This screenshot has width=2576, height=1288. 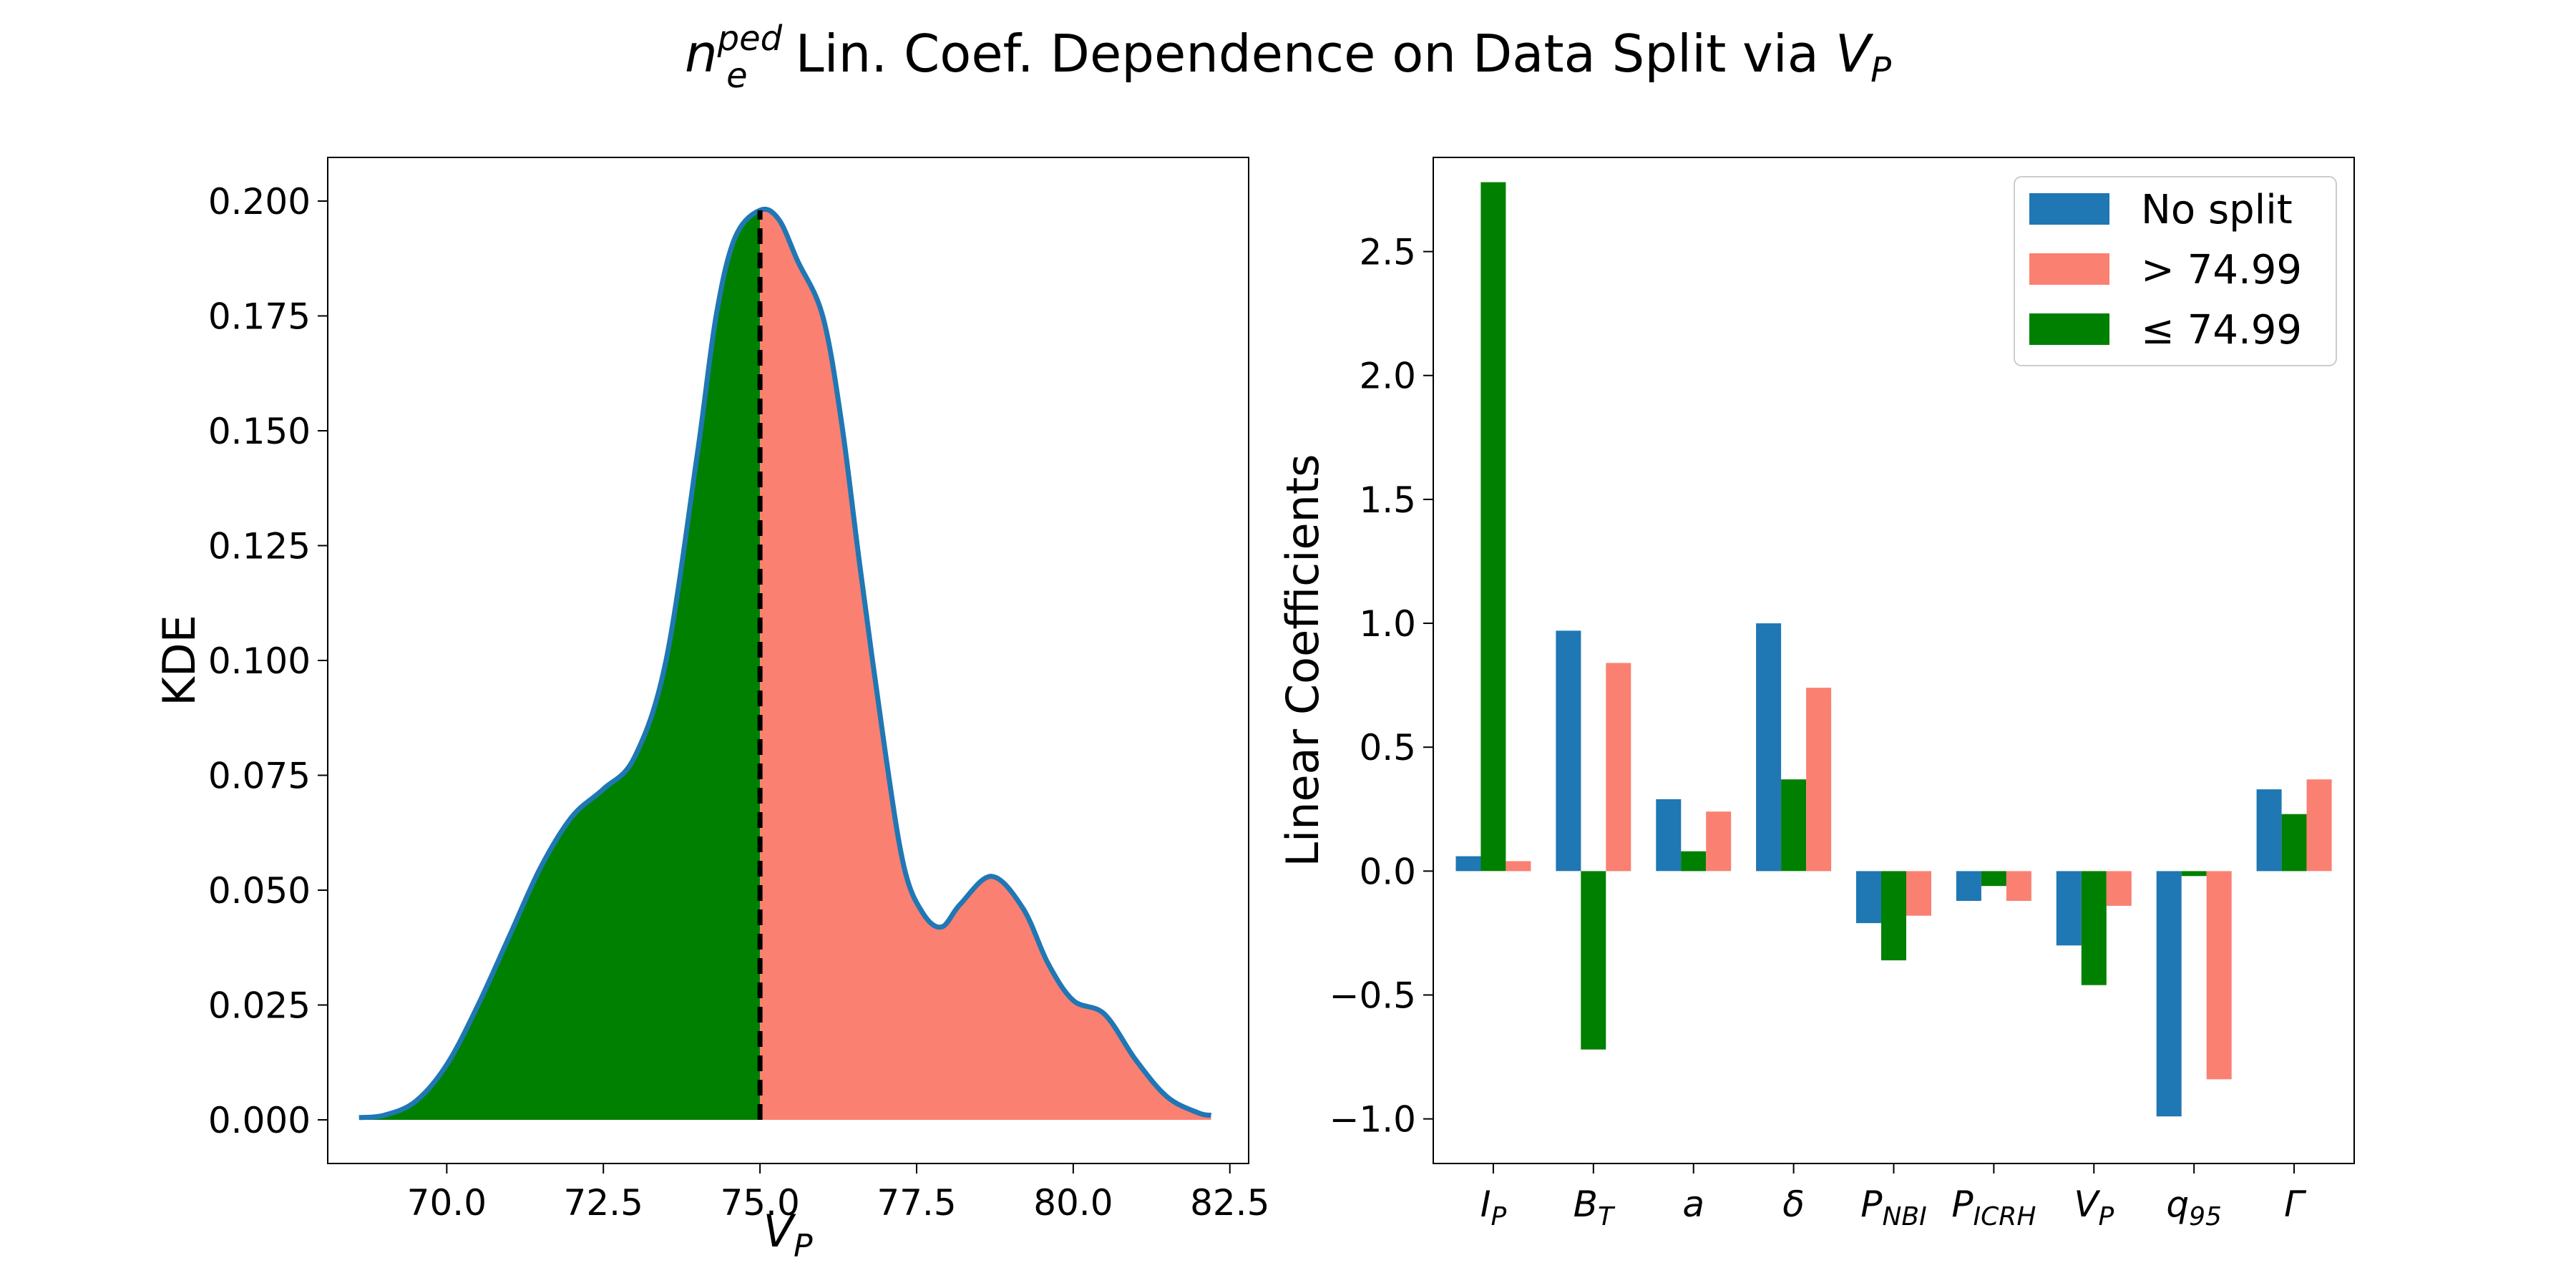 I want to click on kde-right-region, so click(x=985, y=664).